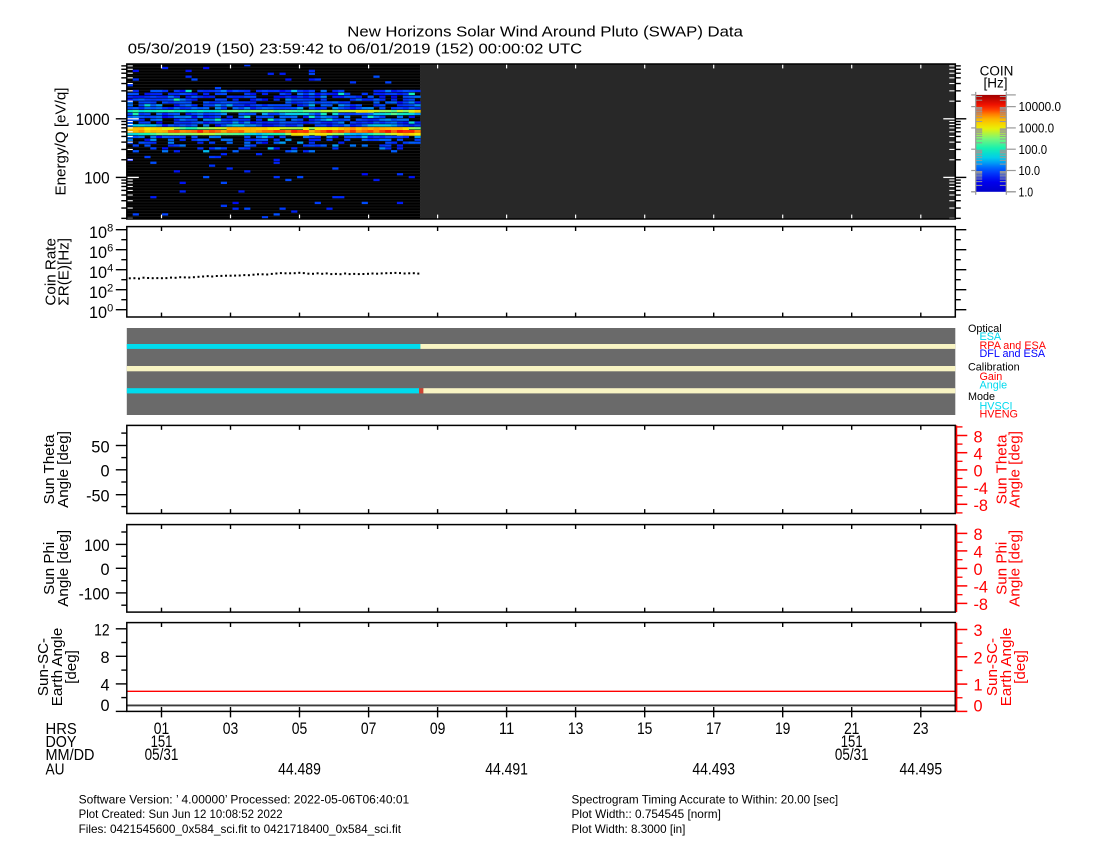  Describe the element at coordinates (70, 755) in the screenshot. I see `svg-text: MM/DD` at that location.